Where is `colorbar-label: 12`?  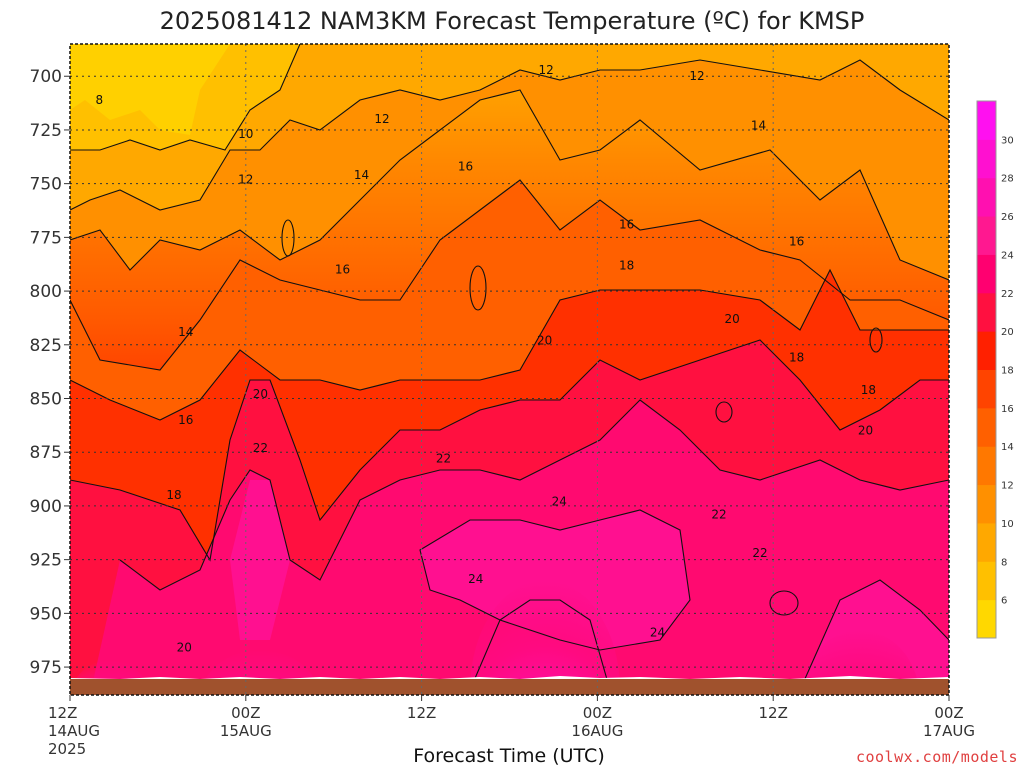 colorbar-label: 12 is located at coordinates (1007, 486).